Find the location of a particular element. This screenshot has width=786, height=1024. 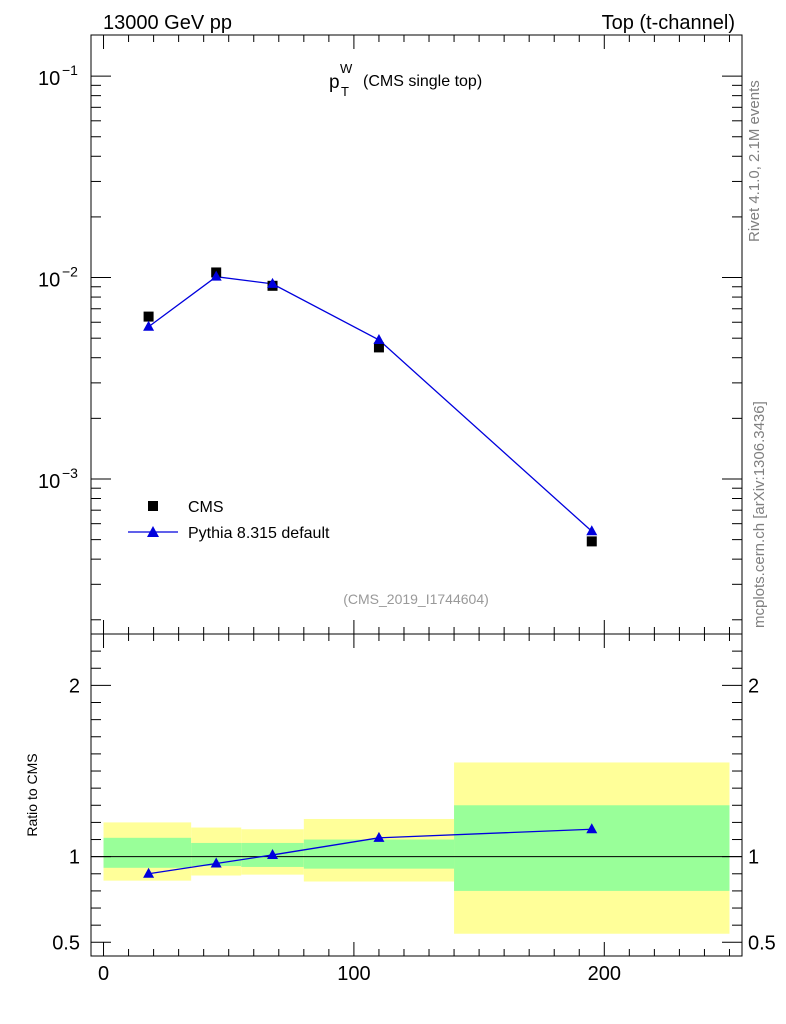

plot-title-superscript: W is located at coordinates (346, 68).